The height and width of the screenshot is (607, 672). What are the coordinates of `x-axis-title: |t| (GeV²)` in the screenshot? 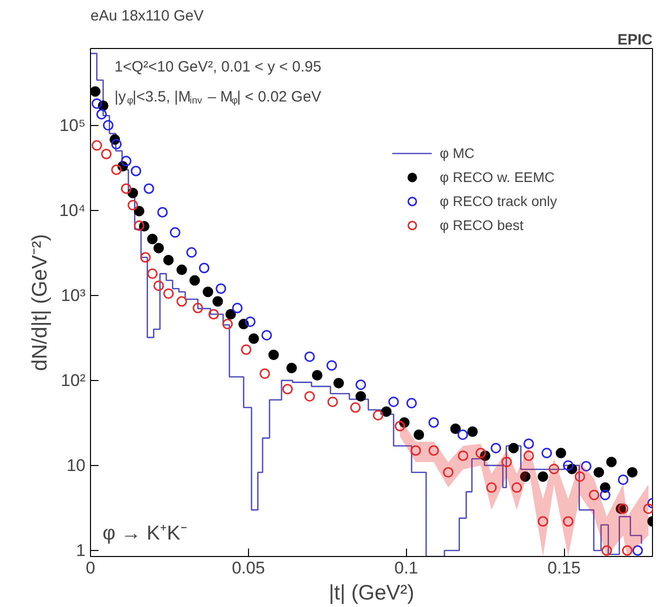 It's located at (371, 593).